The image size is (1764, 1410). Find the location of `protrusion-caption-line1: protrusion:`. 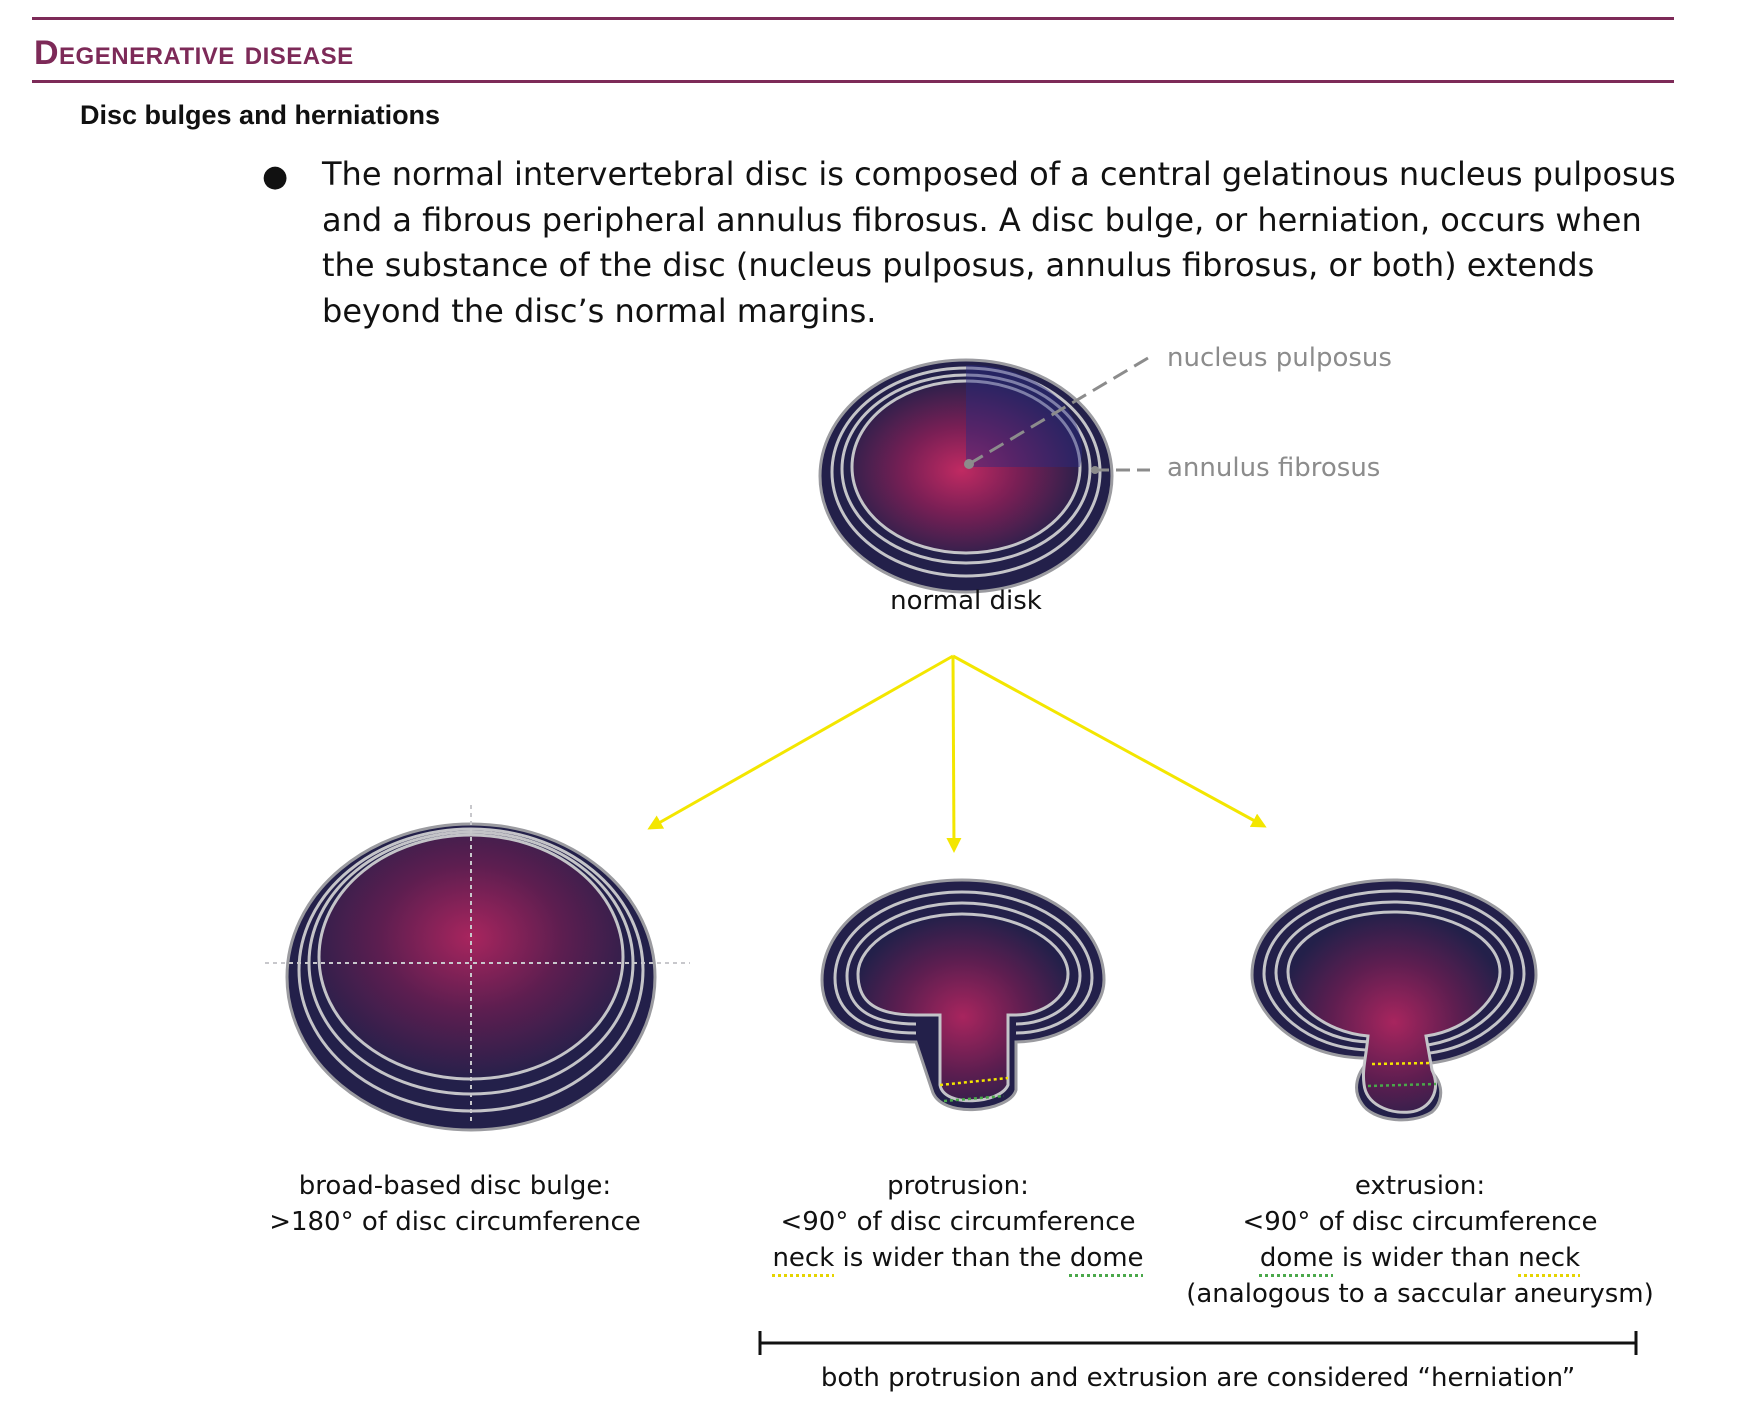

protrusion-caption-line1: protrusion: is located at coordinates (958, 1186).